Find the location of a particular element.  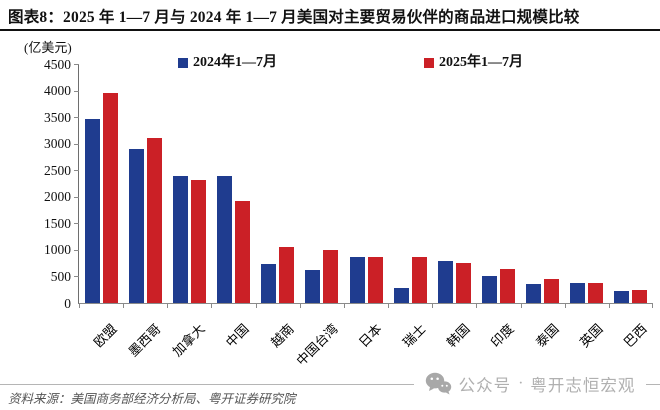

wechat-icon is located at coordinates (438, 383).